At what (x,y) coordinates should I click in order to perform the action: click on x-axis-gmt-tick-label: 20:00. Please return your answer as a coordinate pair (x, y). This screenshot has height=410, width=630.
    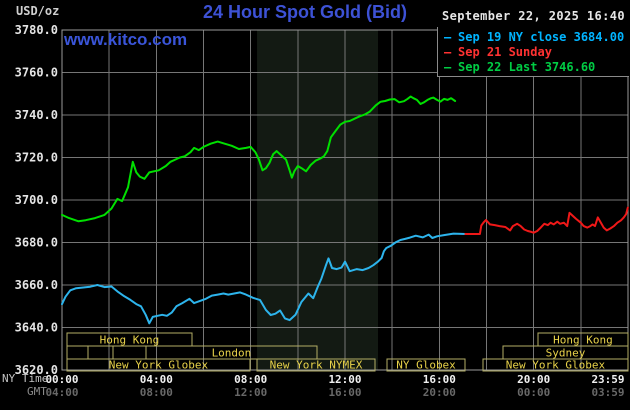
    Looking at the image, I should click on (439, 392).